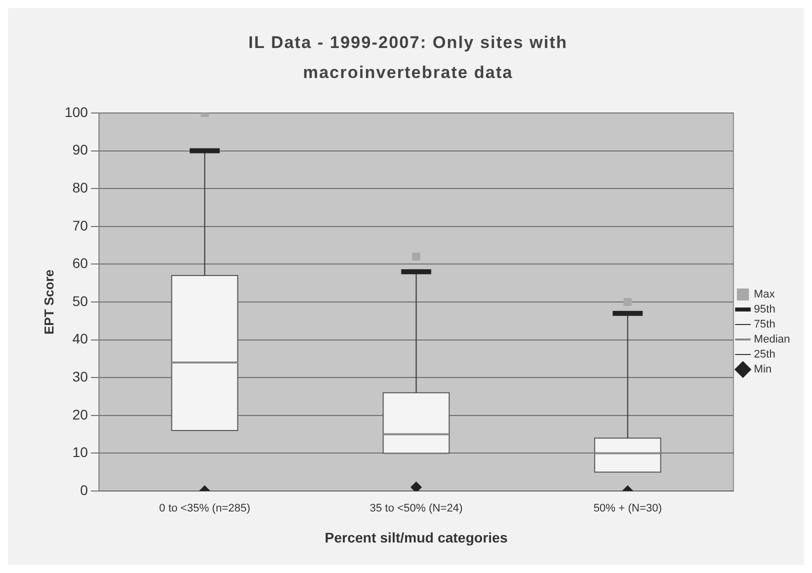 This screenshot has width=812, height=573. I want to click on x-tick-label: 50% + (N=30), so click(627, 508).